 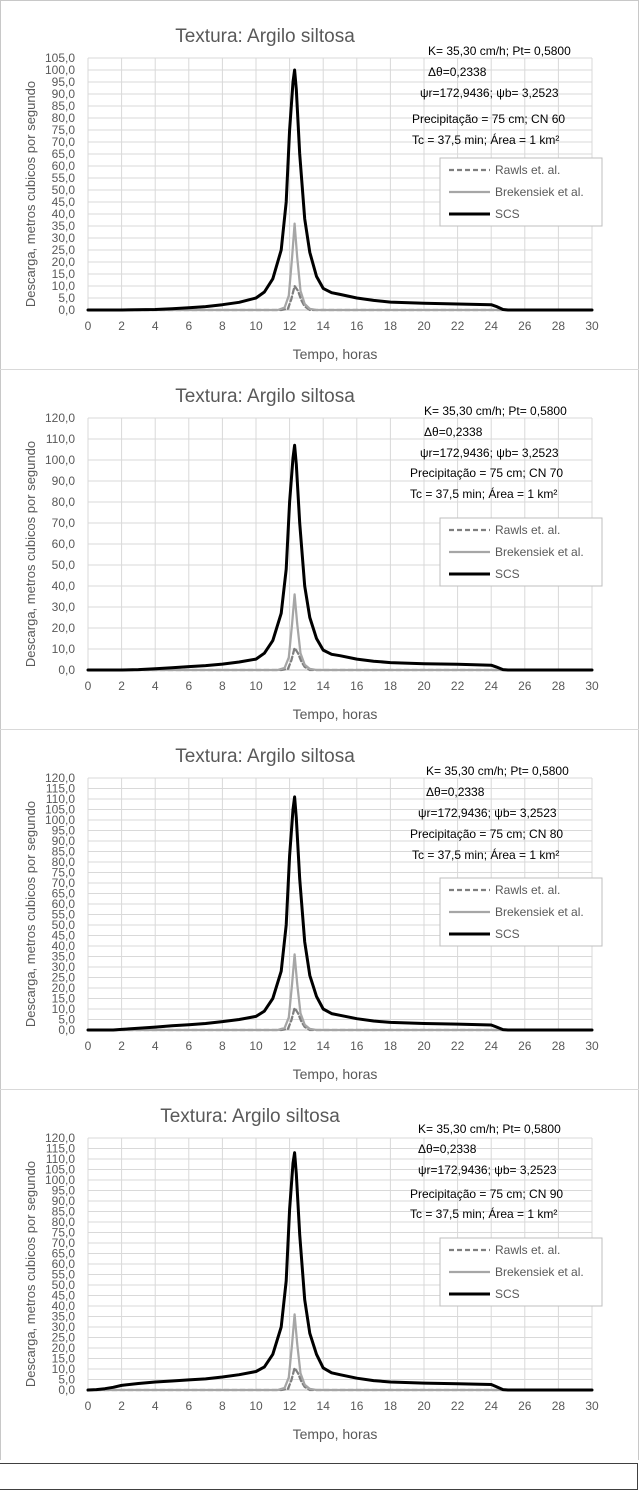 I want to click on series-line-brekensiek-et-al, so click(x=340, y=1352).